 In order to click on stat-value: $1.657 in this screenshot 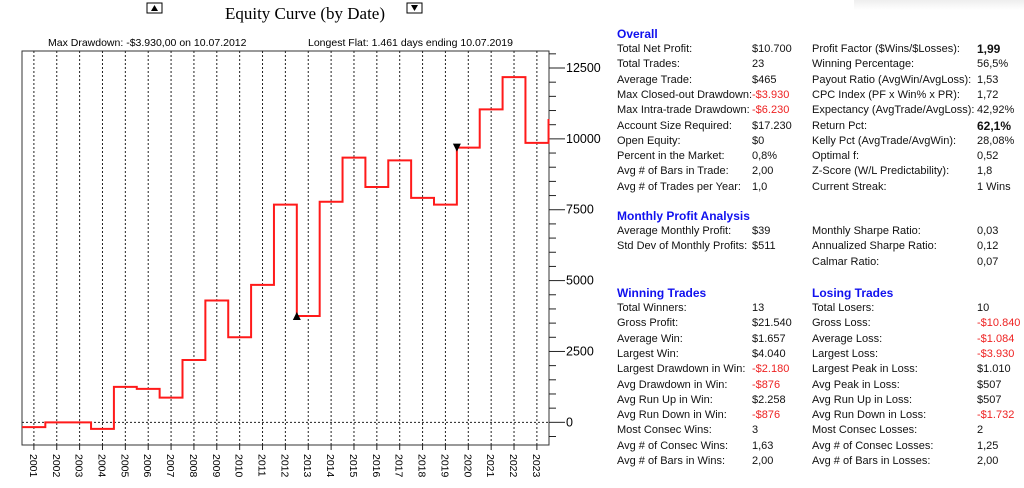, I will do `click(769, 338)`.